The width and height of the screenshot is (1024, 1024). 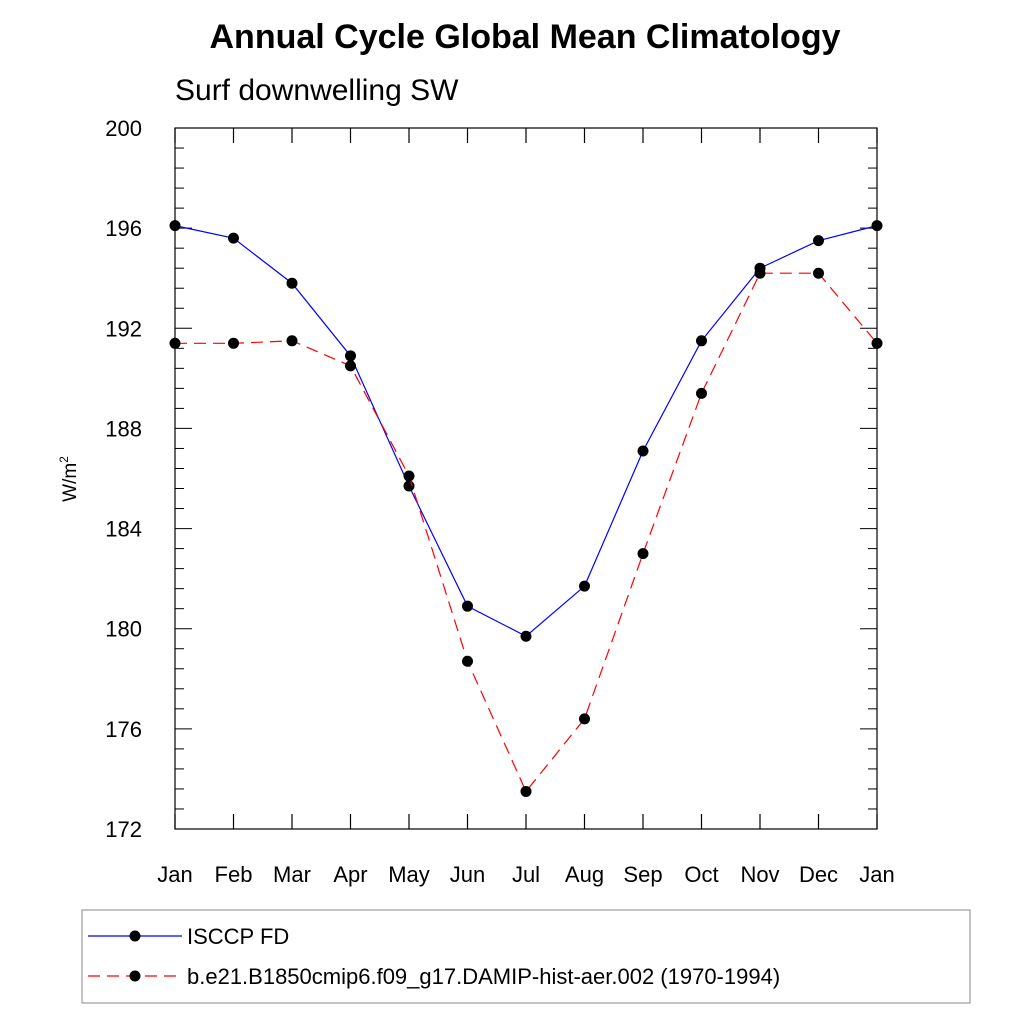 I want to click on y-tick-label: 192, so click(x=123, y=328).